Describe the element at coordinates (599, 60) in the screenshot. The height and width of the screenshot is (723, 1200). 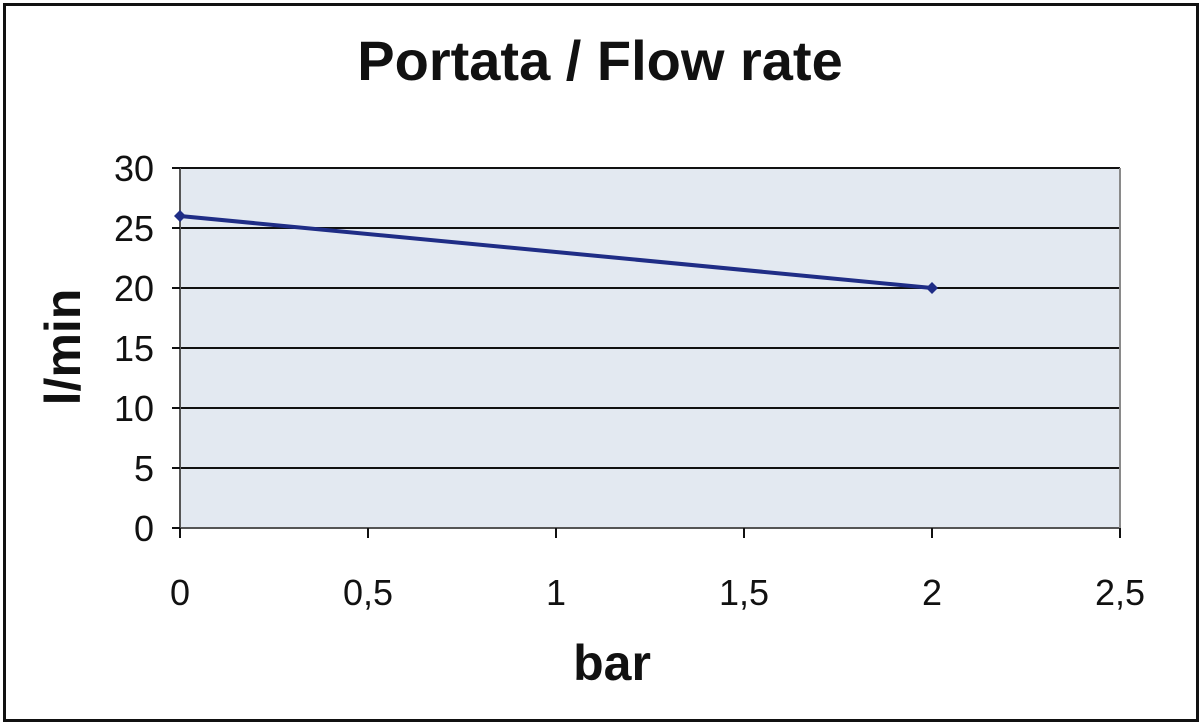
I see `chart-title: Portata / Flow rate` at that location.